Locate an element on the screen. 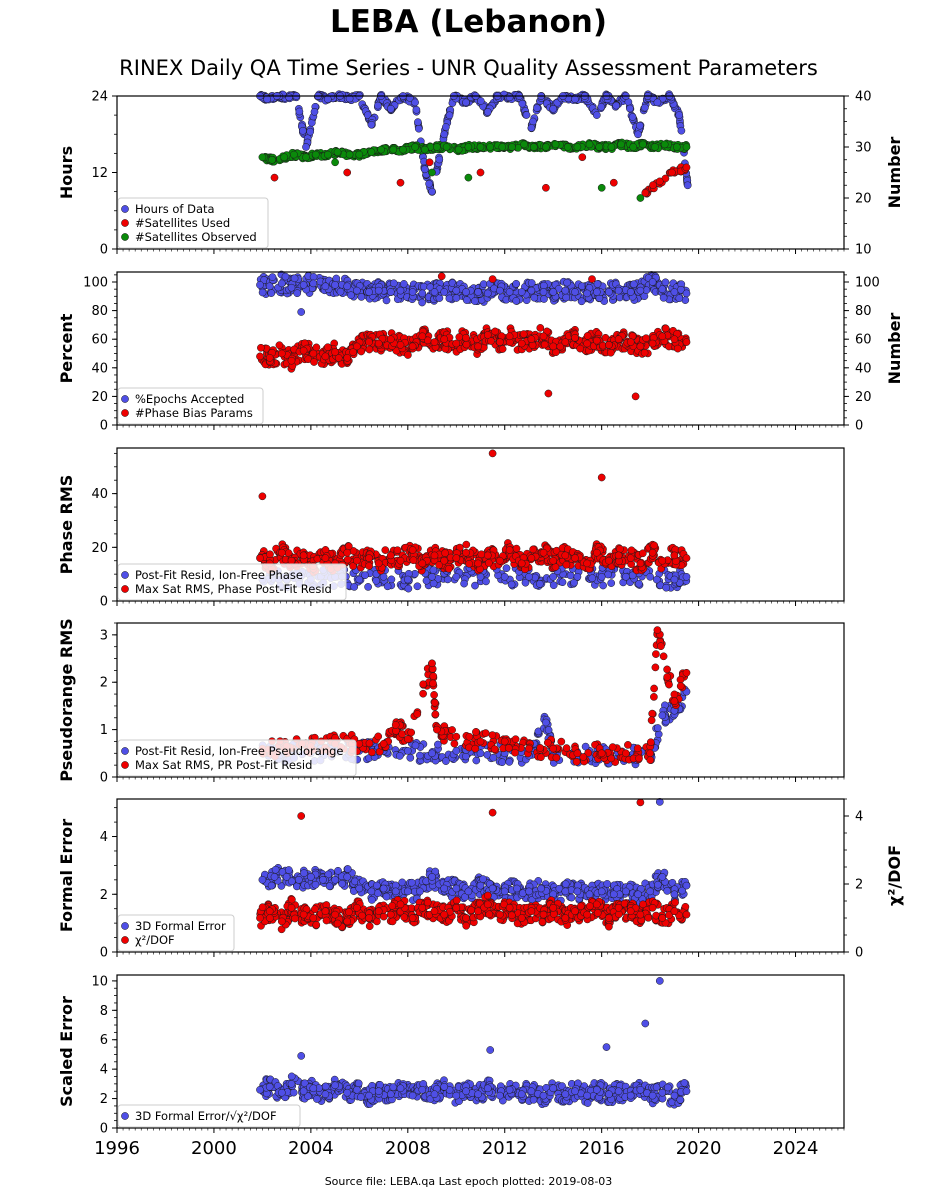 This screenshot has height=1200, width=937. y2-tick-label: 0 is located at coordinates (859, 426).